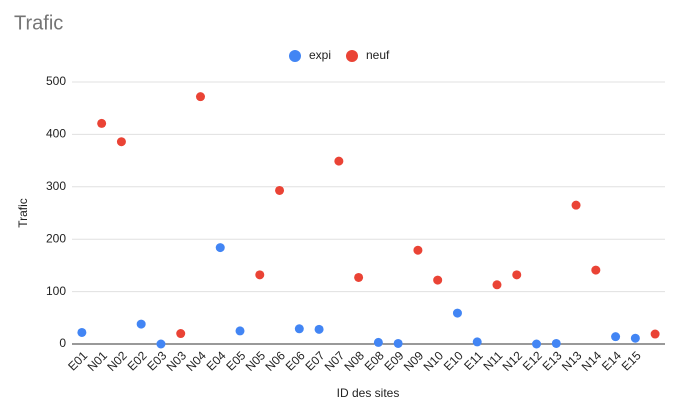 This screenshot has height=416, width=678. What do you see at coordinates (631, 360) in the screenshot?
I see `x-tick-label: E15` at bounding box center [631, 360].